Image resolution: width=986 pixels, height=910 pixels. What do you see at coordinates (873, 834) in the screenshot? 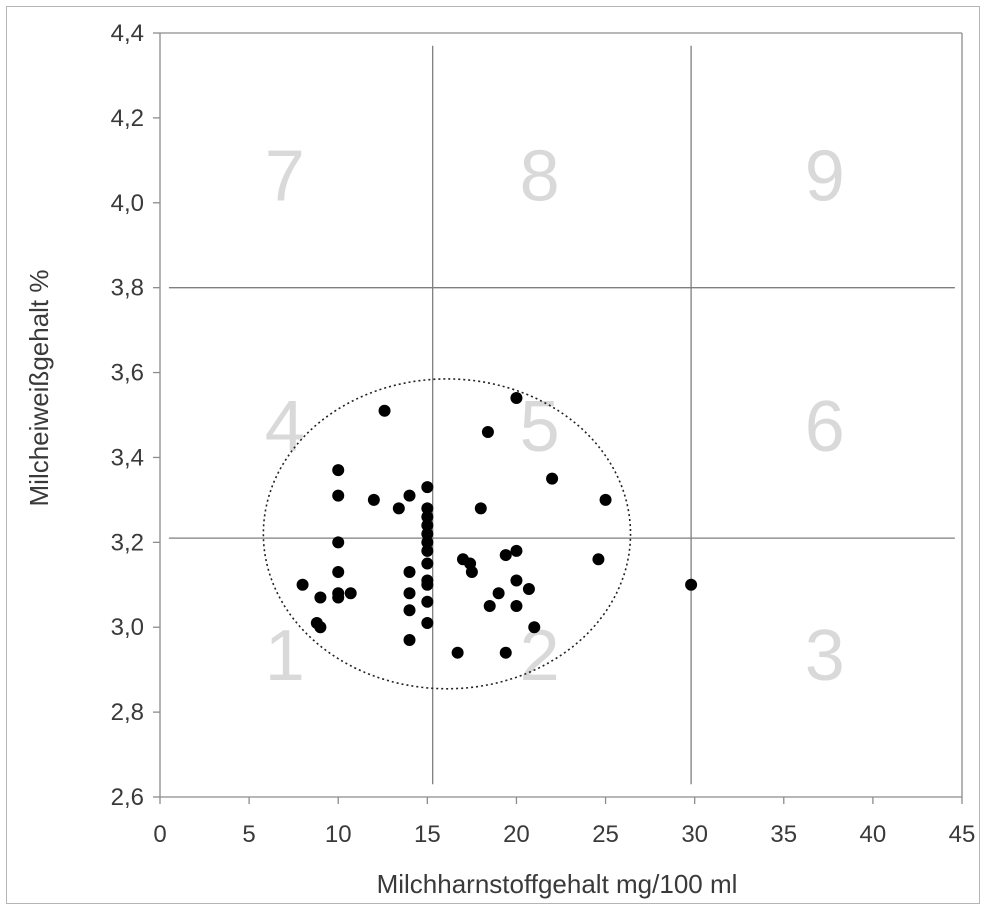
I see `x-tick-label: 40` at bounding box center [873, 834].